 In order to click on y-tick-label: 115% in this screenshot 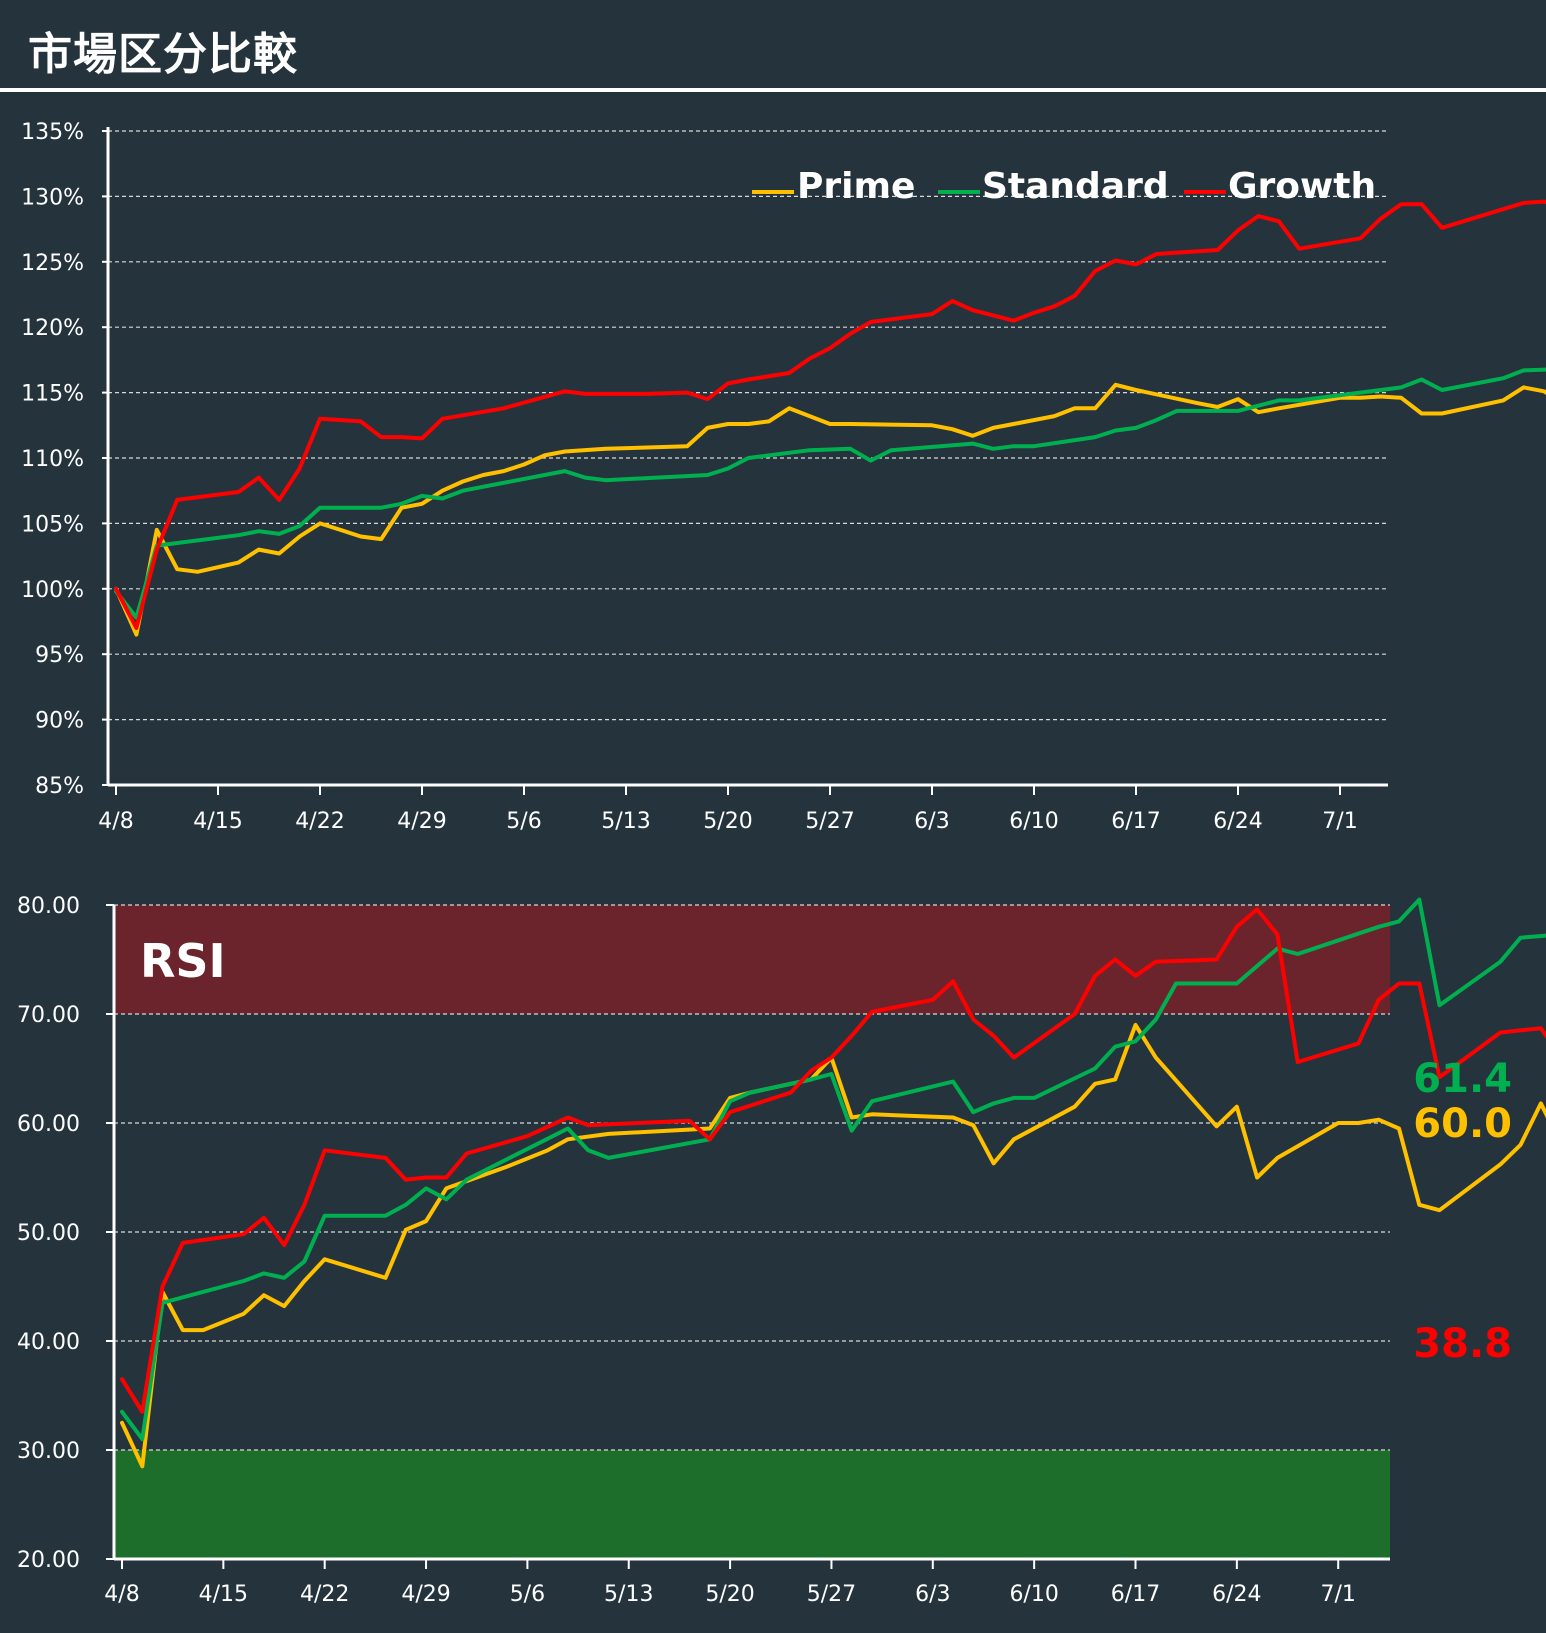, I will do `click(52, 394)`.